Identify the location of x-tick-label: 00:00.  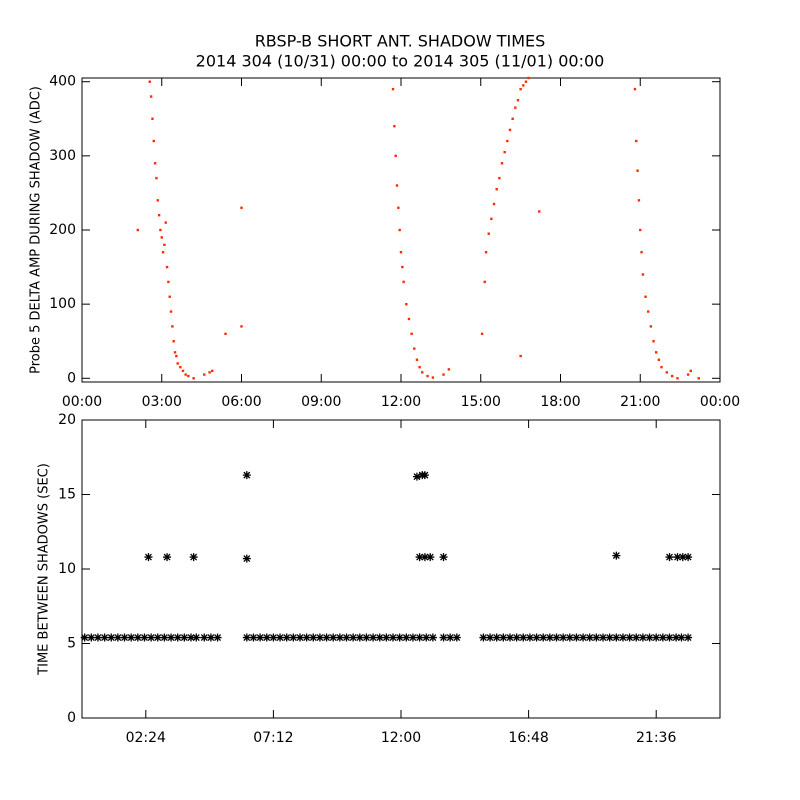
(720, 402).